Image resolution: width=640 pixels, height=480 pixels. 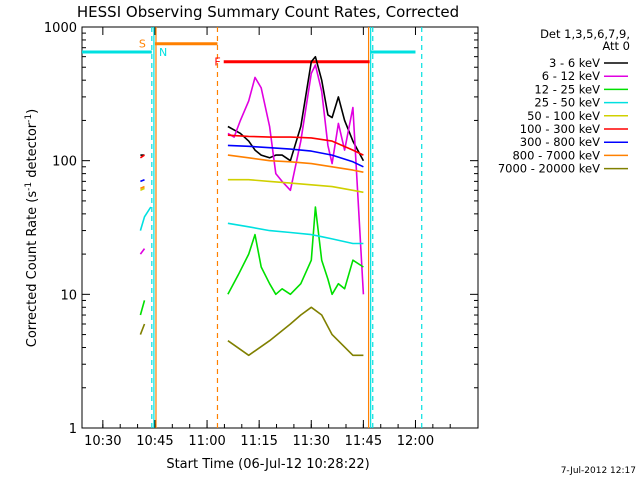 I want to click on legend-label-4: 50 - 100 keV, so click(x=563, y=116).